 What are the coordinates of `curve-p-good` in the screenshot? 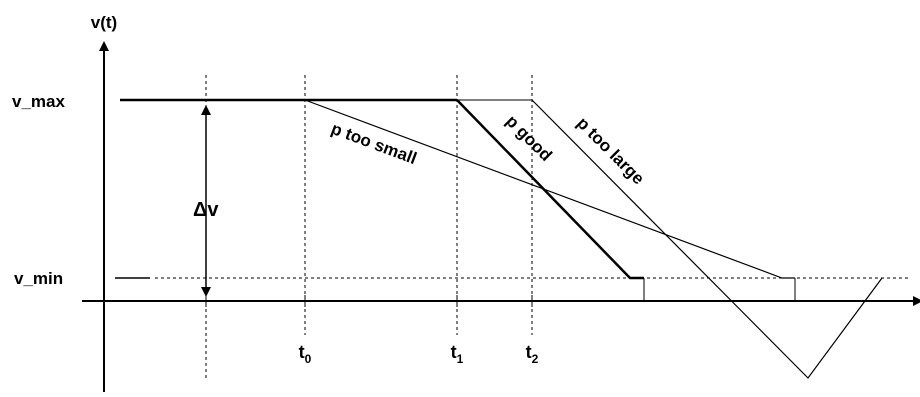 It's located at (550, 189).